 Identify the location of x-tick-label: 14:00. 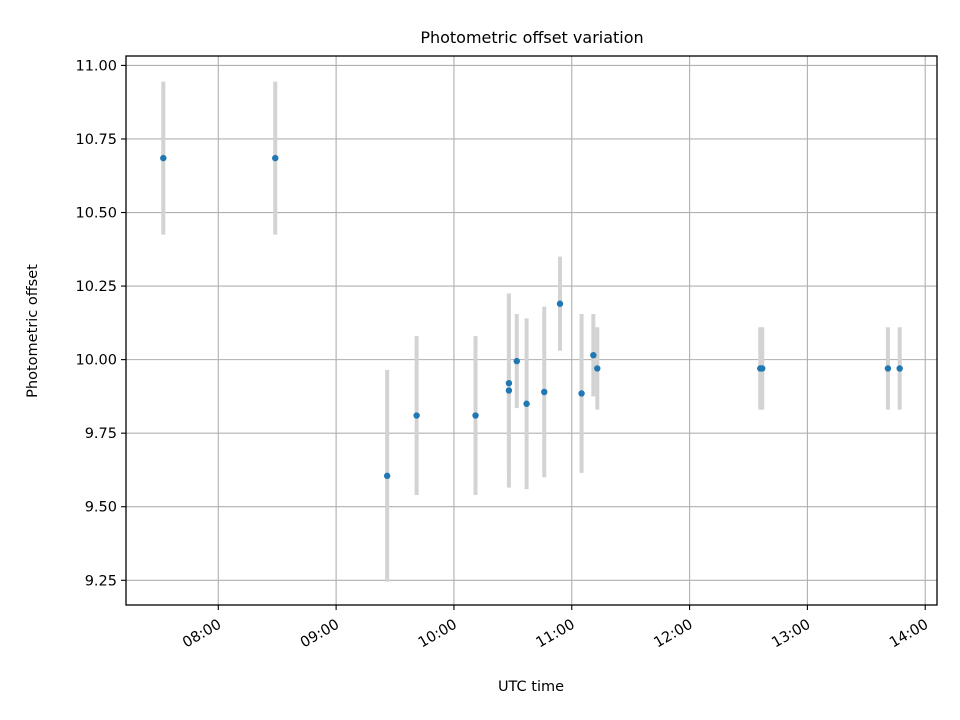
(909, 634).